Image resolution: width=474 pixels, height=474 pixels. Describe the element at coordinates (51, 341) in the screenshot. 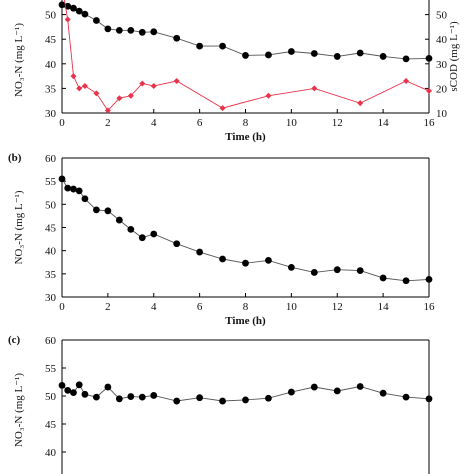

I see `y-tick-label: 60` at that location.